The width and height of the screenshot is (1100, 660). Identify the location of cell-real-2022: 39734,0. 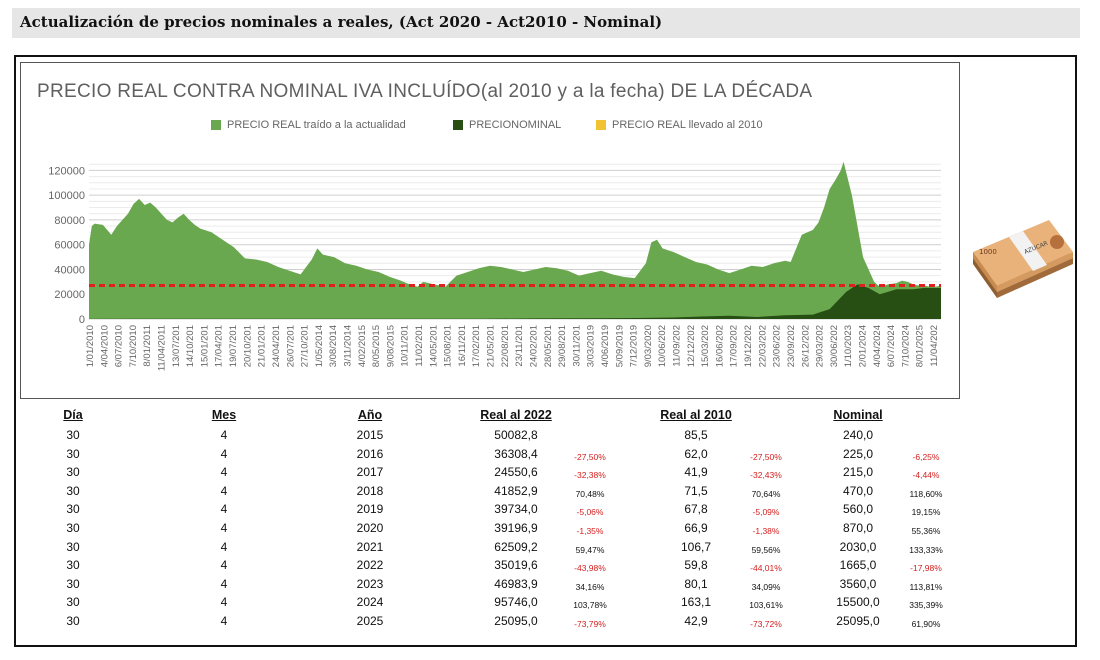
(516, 509).